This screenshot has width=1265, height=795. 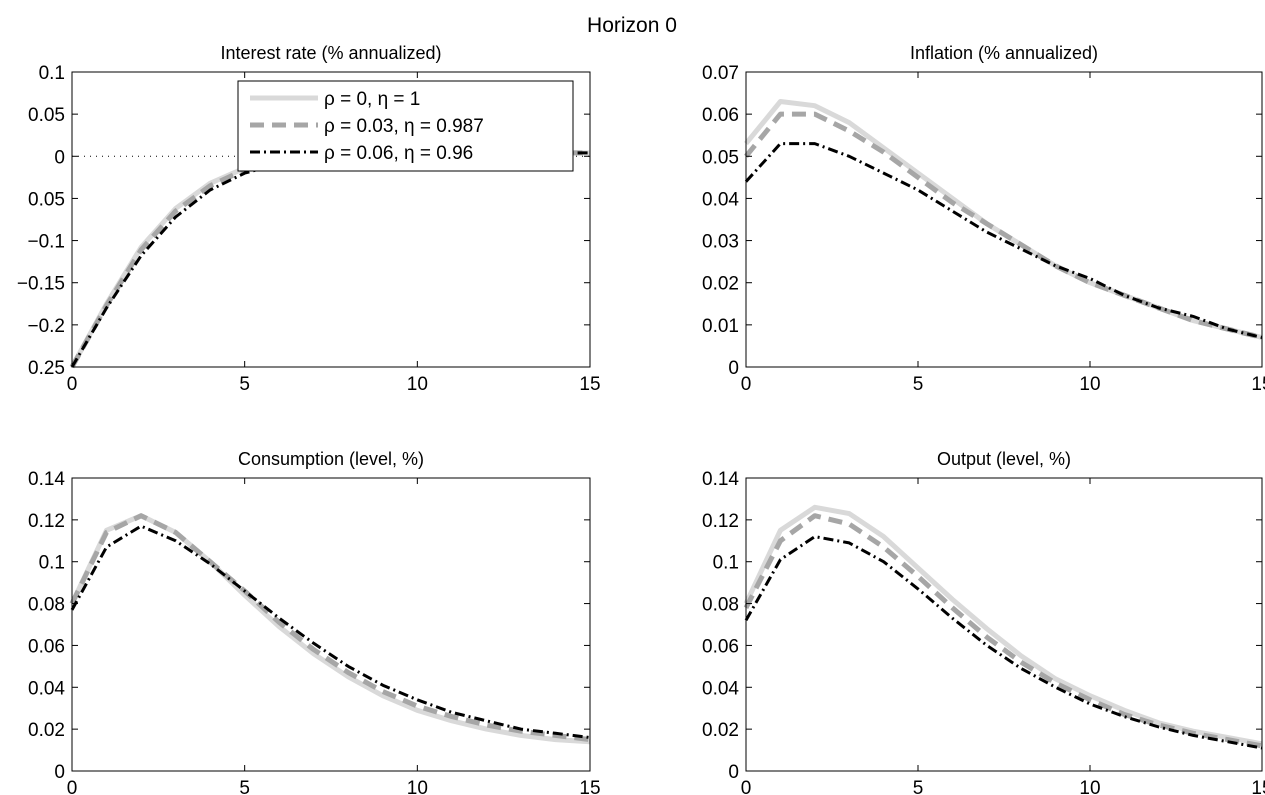 I want to click on chart-title: Output (level, %), so click(x=1004, y=459).